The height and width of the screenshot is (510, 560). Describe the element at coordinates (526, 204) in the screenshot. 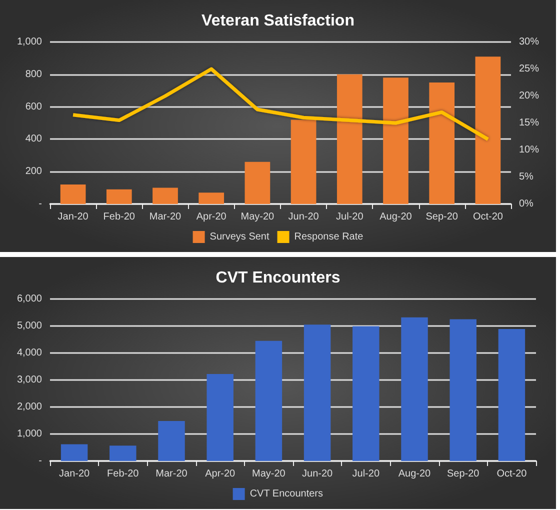

I see `y2-tick-label: 0%` at that location.